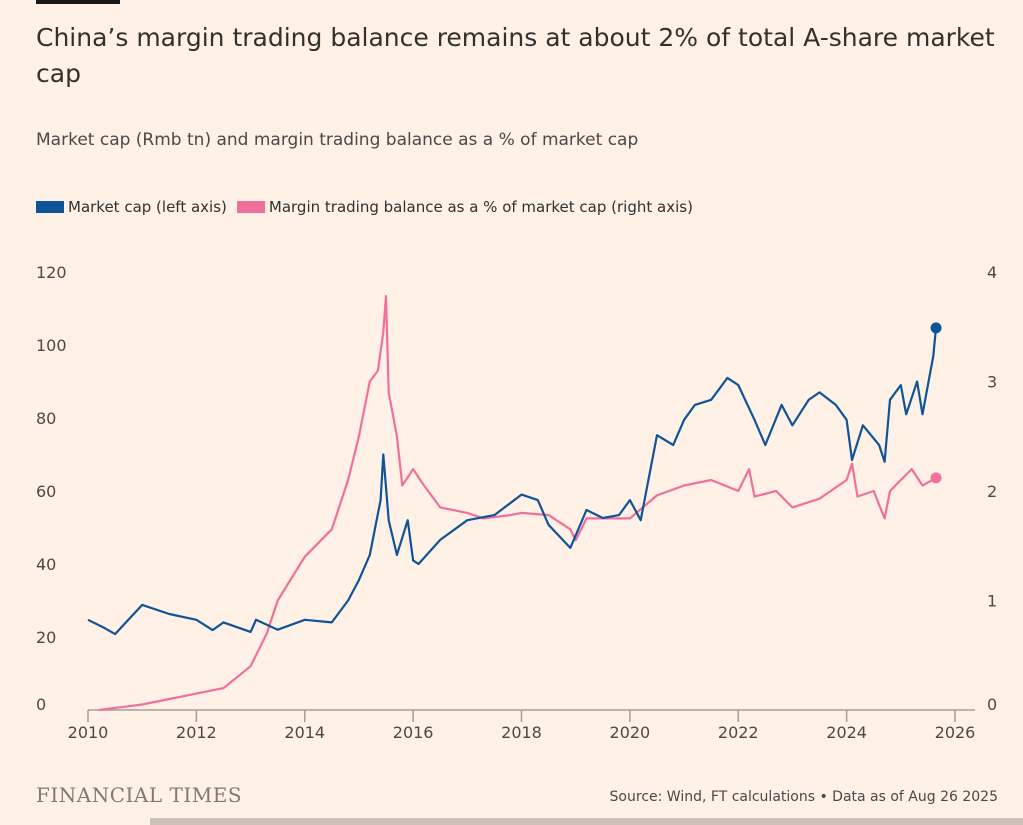  What do you see at coordinates (738, 732) in the screenshot?
I see `x-tick-label: 2022` at bounding box center [738, 732].